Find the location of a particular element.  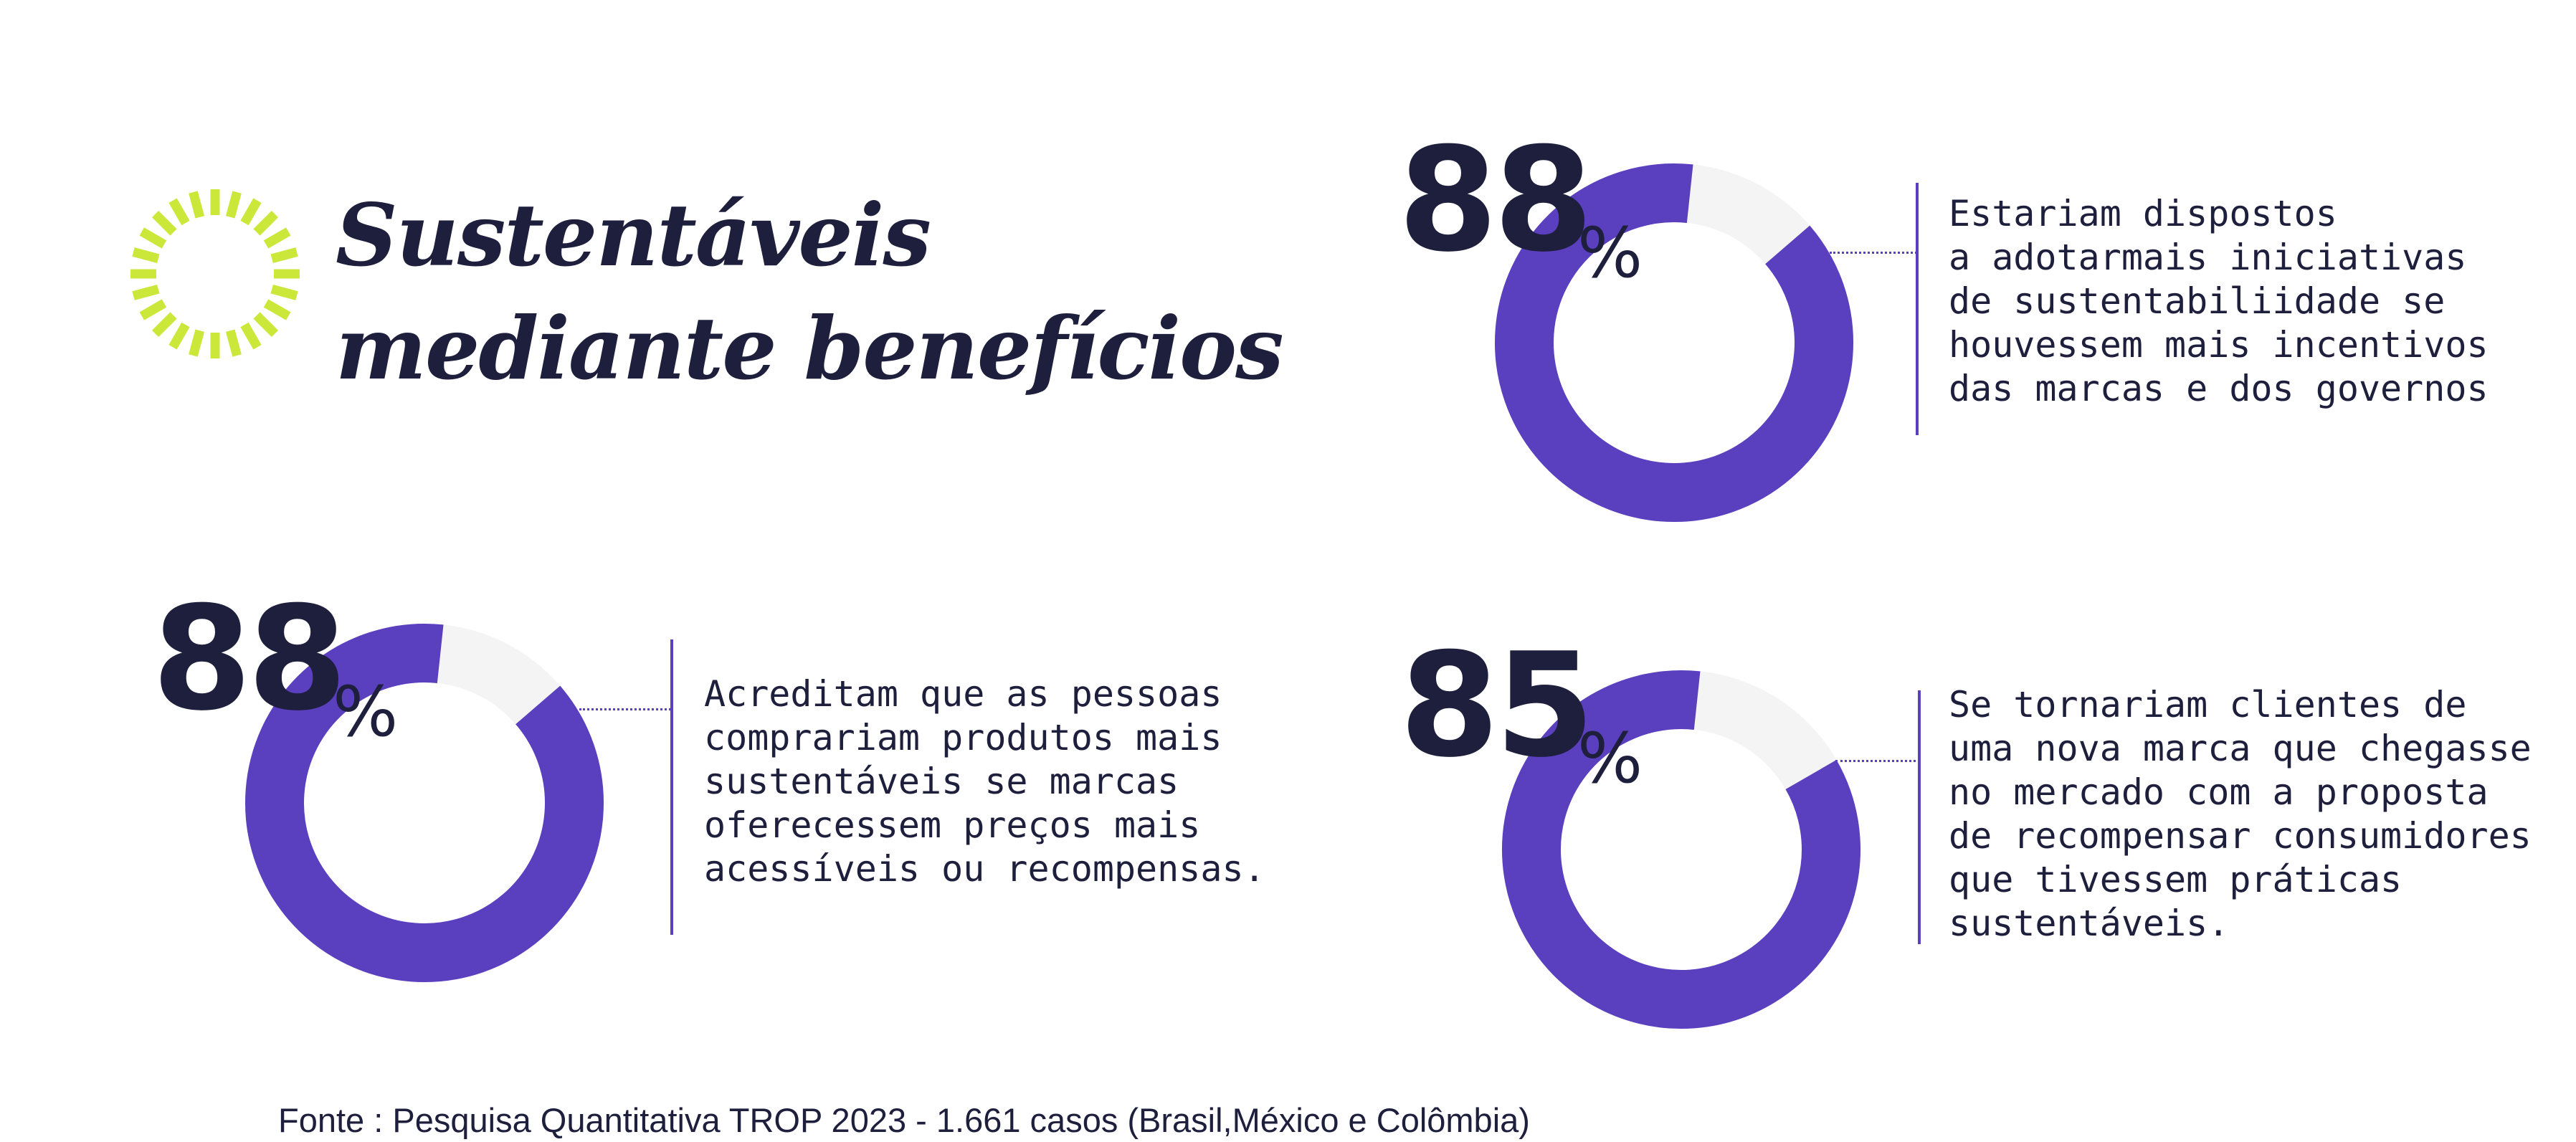

description-line: Acreditam que as pessoas is located at coordinates (963, 694).